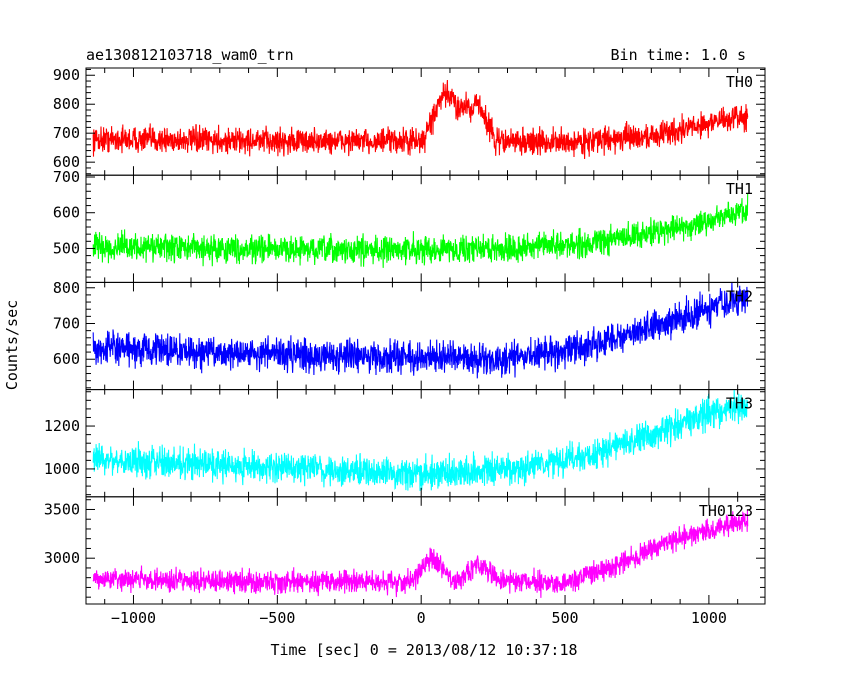 The width and height of the screenshot is (850, 680). Describe the element at coordinates (709, 618) in the screenshot. I see `x-tick-label: 1000` at that location.